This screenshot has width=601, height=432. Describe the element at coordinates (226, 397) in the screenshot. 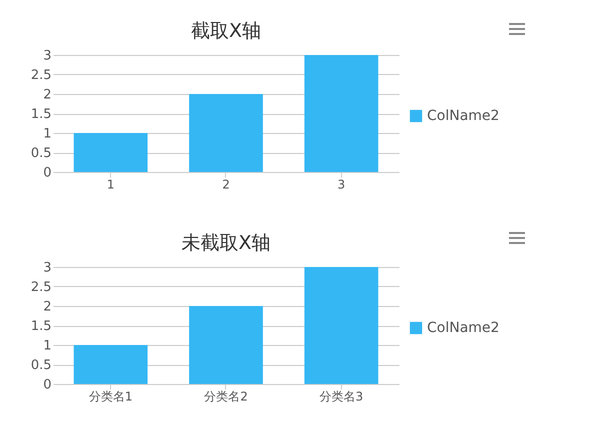

I see `x-tick-label: 分类名2` at that location.